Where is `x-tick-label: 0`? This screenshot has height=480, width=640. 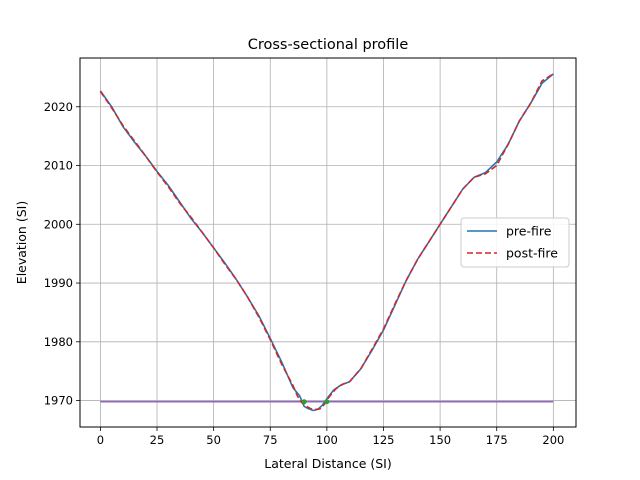 x-tick-label: 0 is located at coordinates (100, 440).